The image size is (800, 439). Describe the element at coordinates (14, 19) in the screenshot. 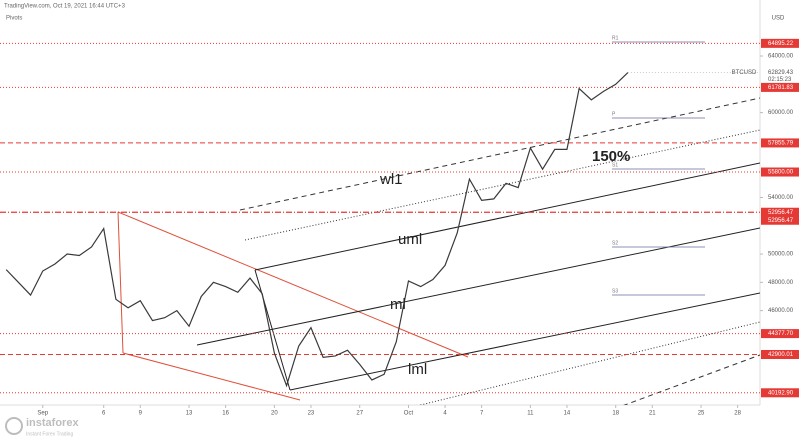

I see `indicator-name: Pivots` at that location.